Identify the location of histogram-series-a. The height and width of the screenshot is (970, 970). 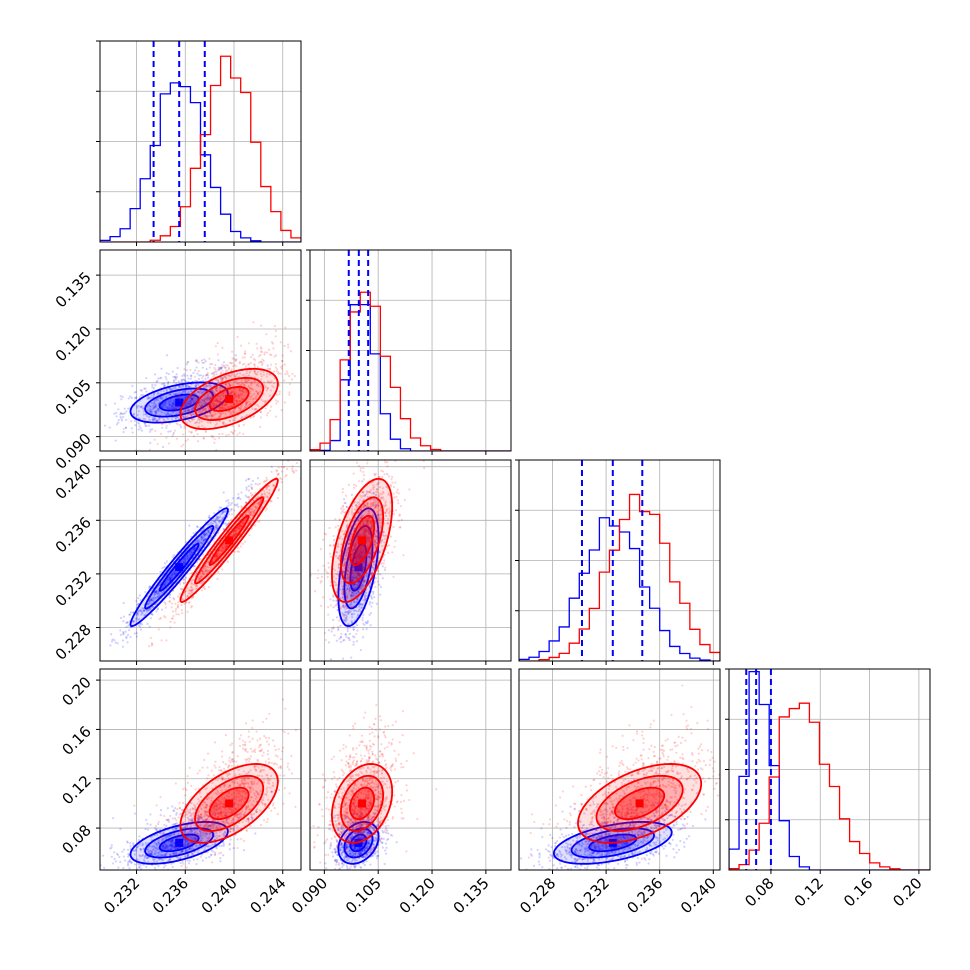
(829, 770).